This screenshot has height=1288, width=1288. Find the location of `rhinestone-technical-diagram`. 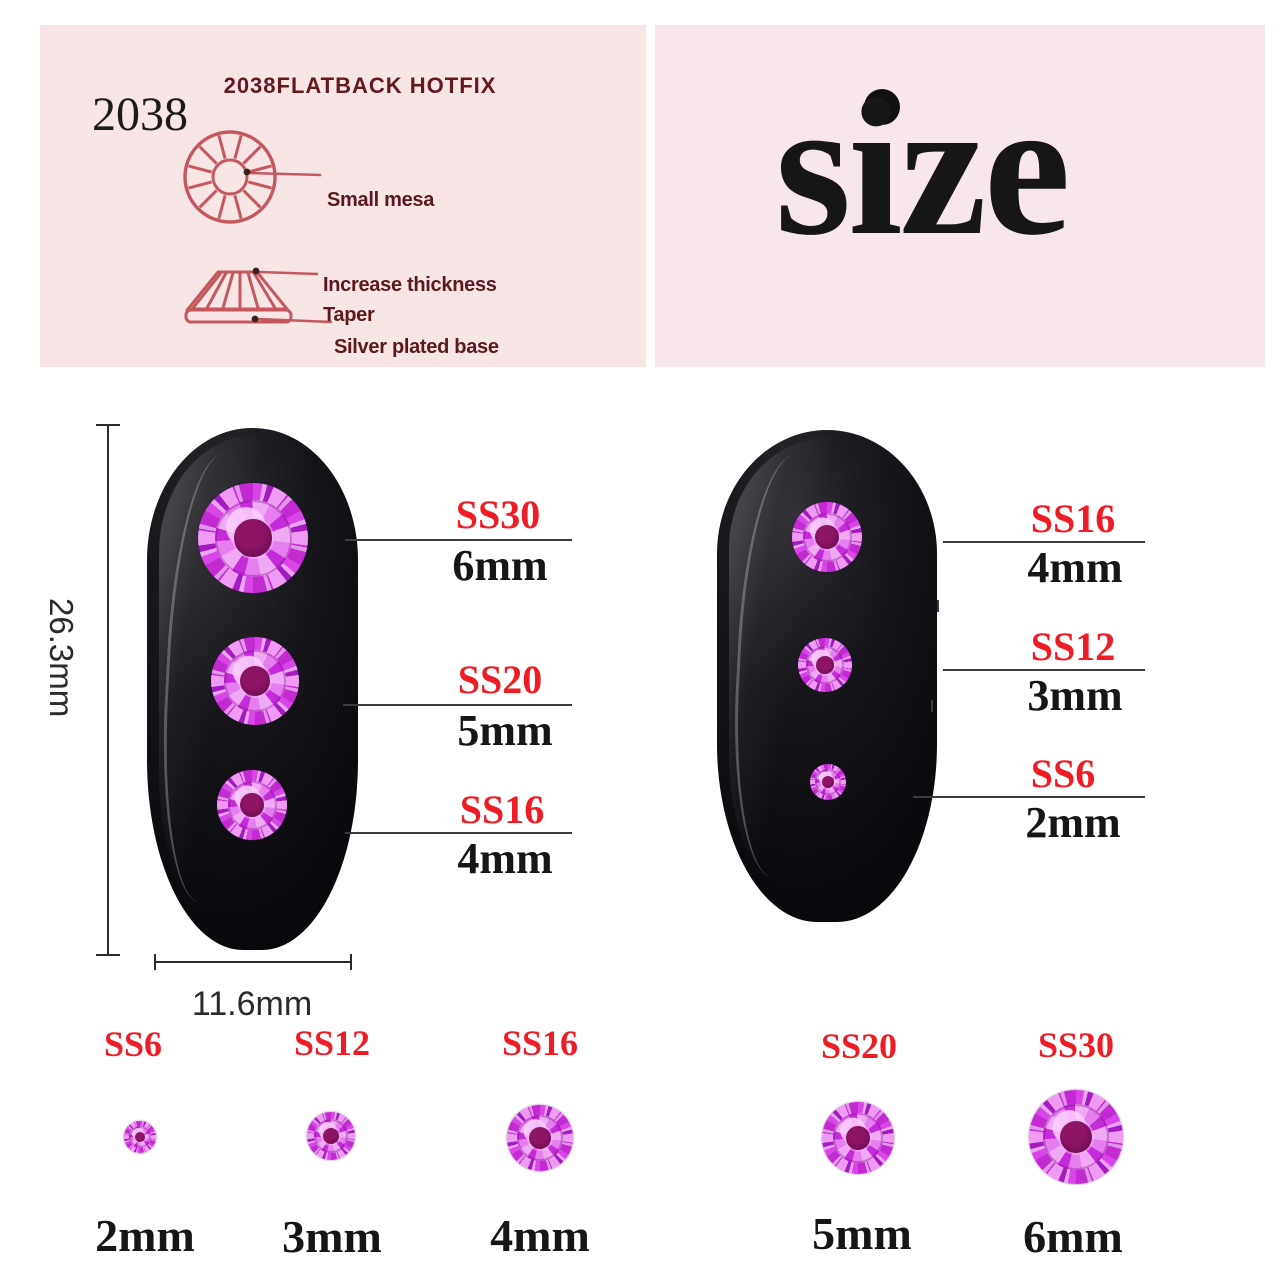

rhinestone-technical-diagram is located at coordinates (258, 227).